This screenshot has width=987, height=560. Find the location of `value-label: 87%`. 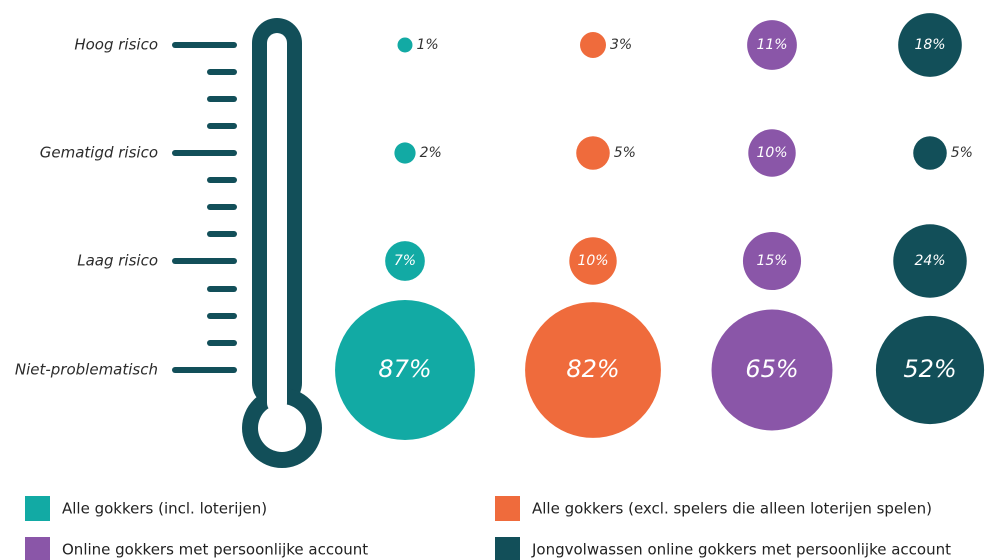

value-label: 87% is located at coordinates (404, 369).